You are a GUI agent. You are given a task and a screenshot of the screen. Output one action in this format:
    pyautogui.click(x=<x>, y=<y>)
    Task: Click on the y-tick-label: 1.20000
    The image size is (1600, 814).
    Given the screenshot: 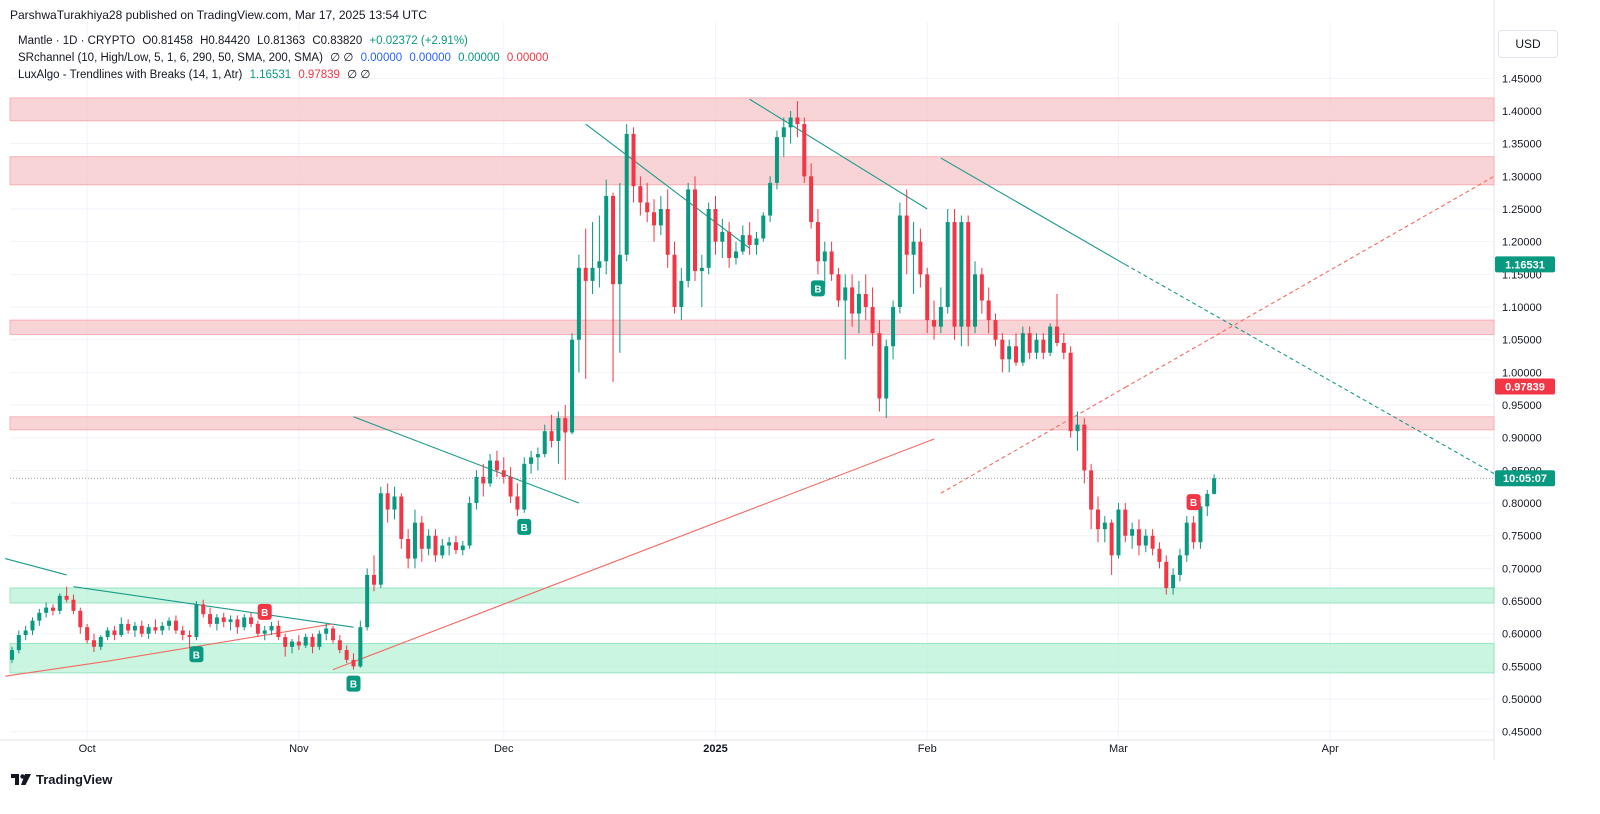 What is the action you would take?
    pyautogui.click(x=1522, y=243)
    